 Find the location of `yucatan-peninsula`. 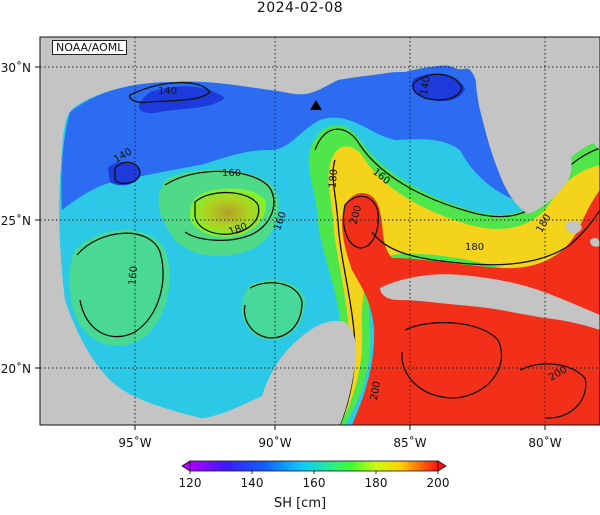

yucatan-peninsula is located at coordinates (309, 372).